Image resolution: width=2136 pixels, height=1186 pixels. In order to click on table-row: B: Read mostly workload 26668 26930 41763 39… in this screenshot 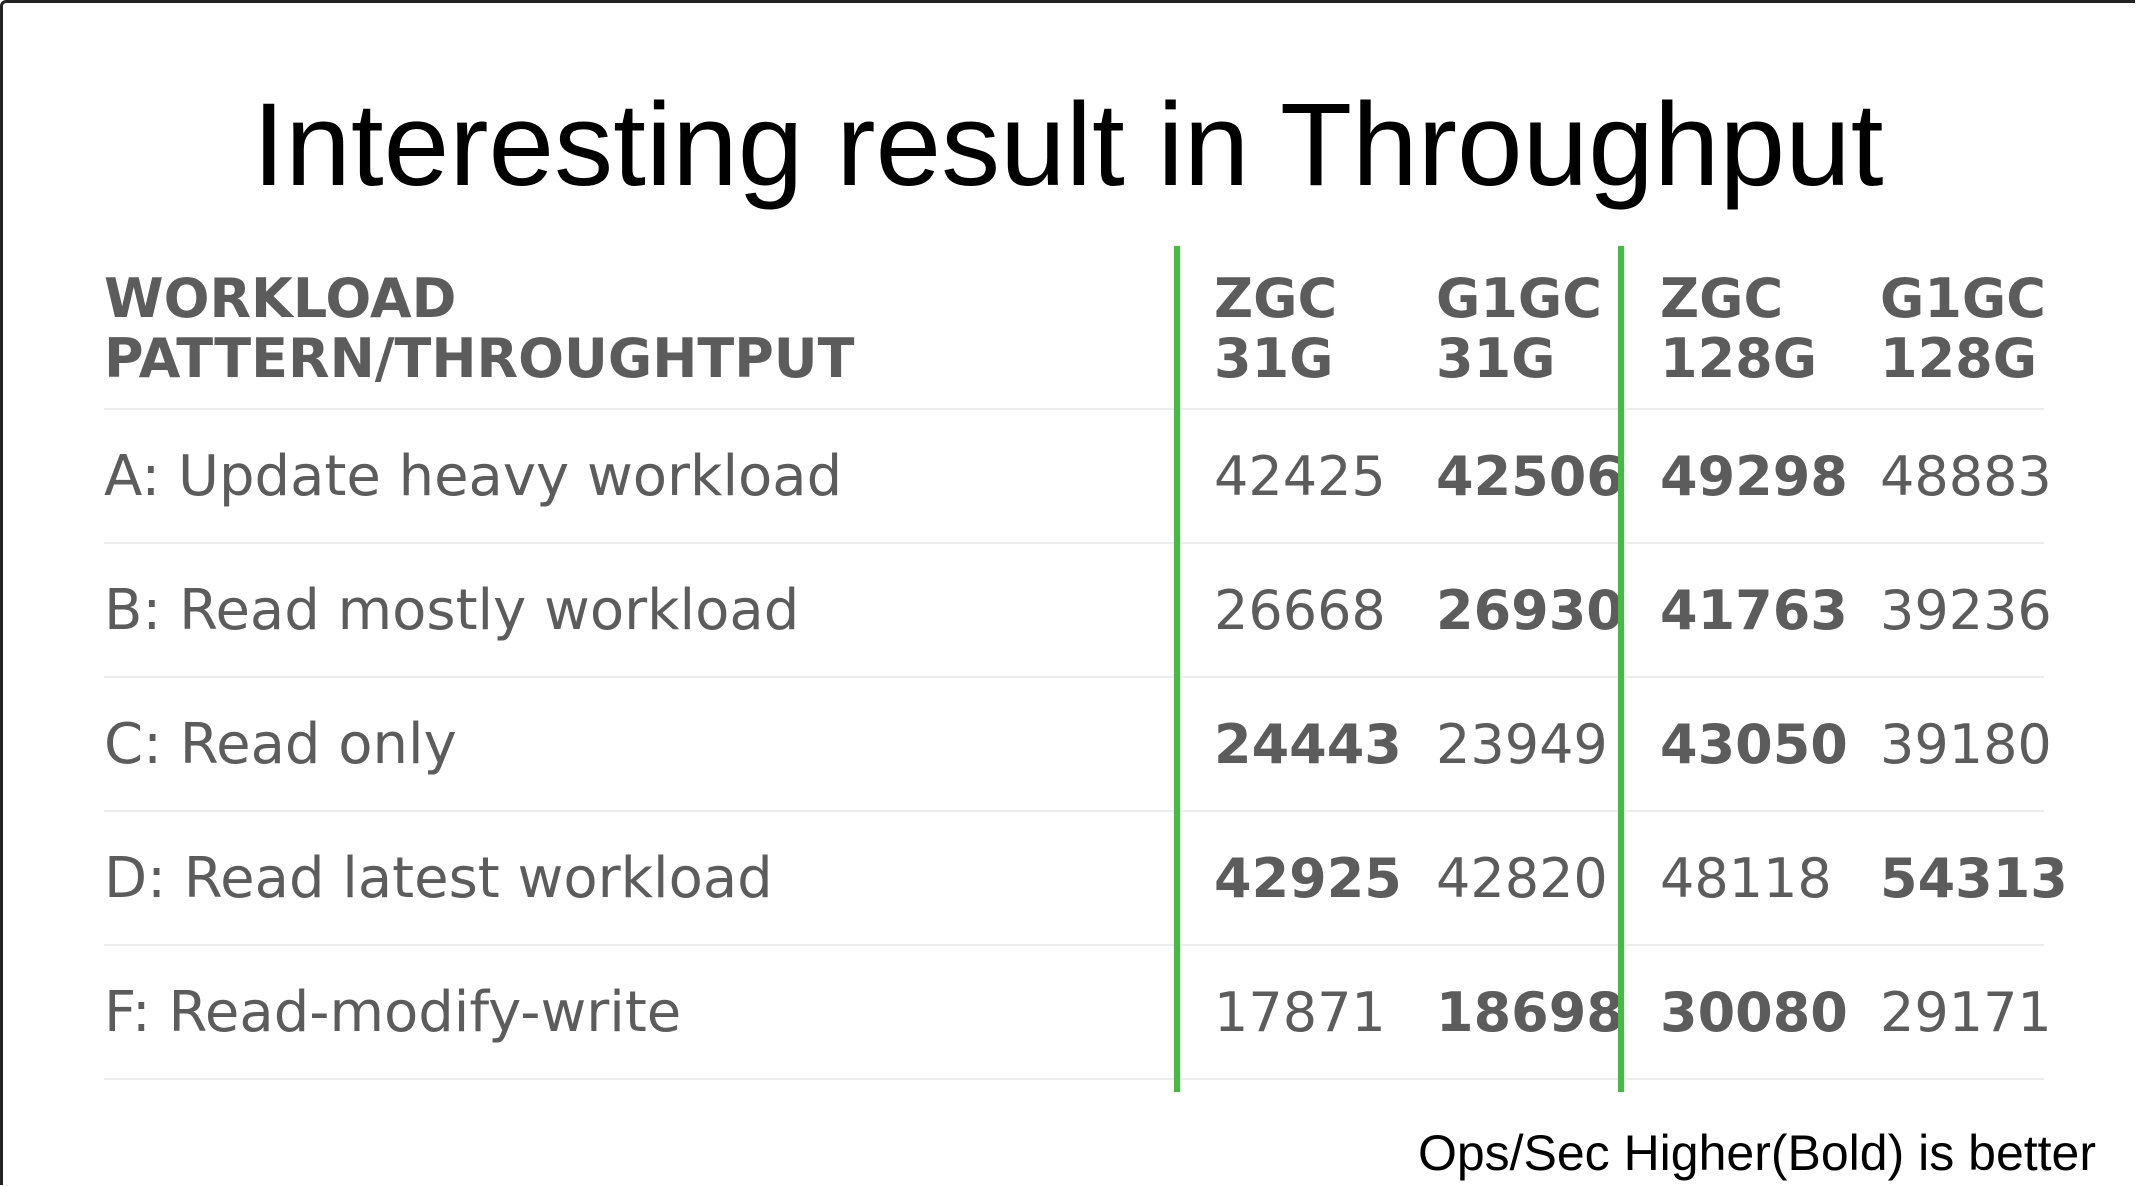, I will do `click(1078, 610)`.